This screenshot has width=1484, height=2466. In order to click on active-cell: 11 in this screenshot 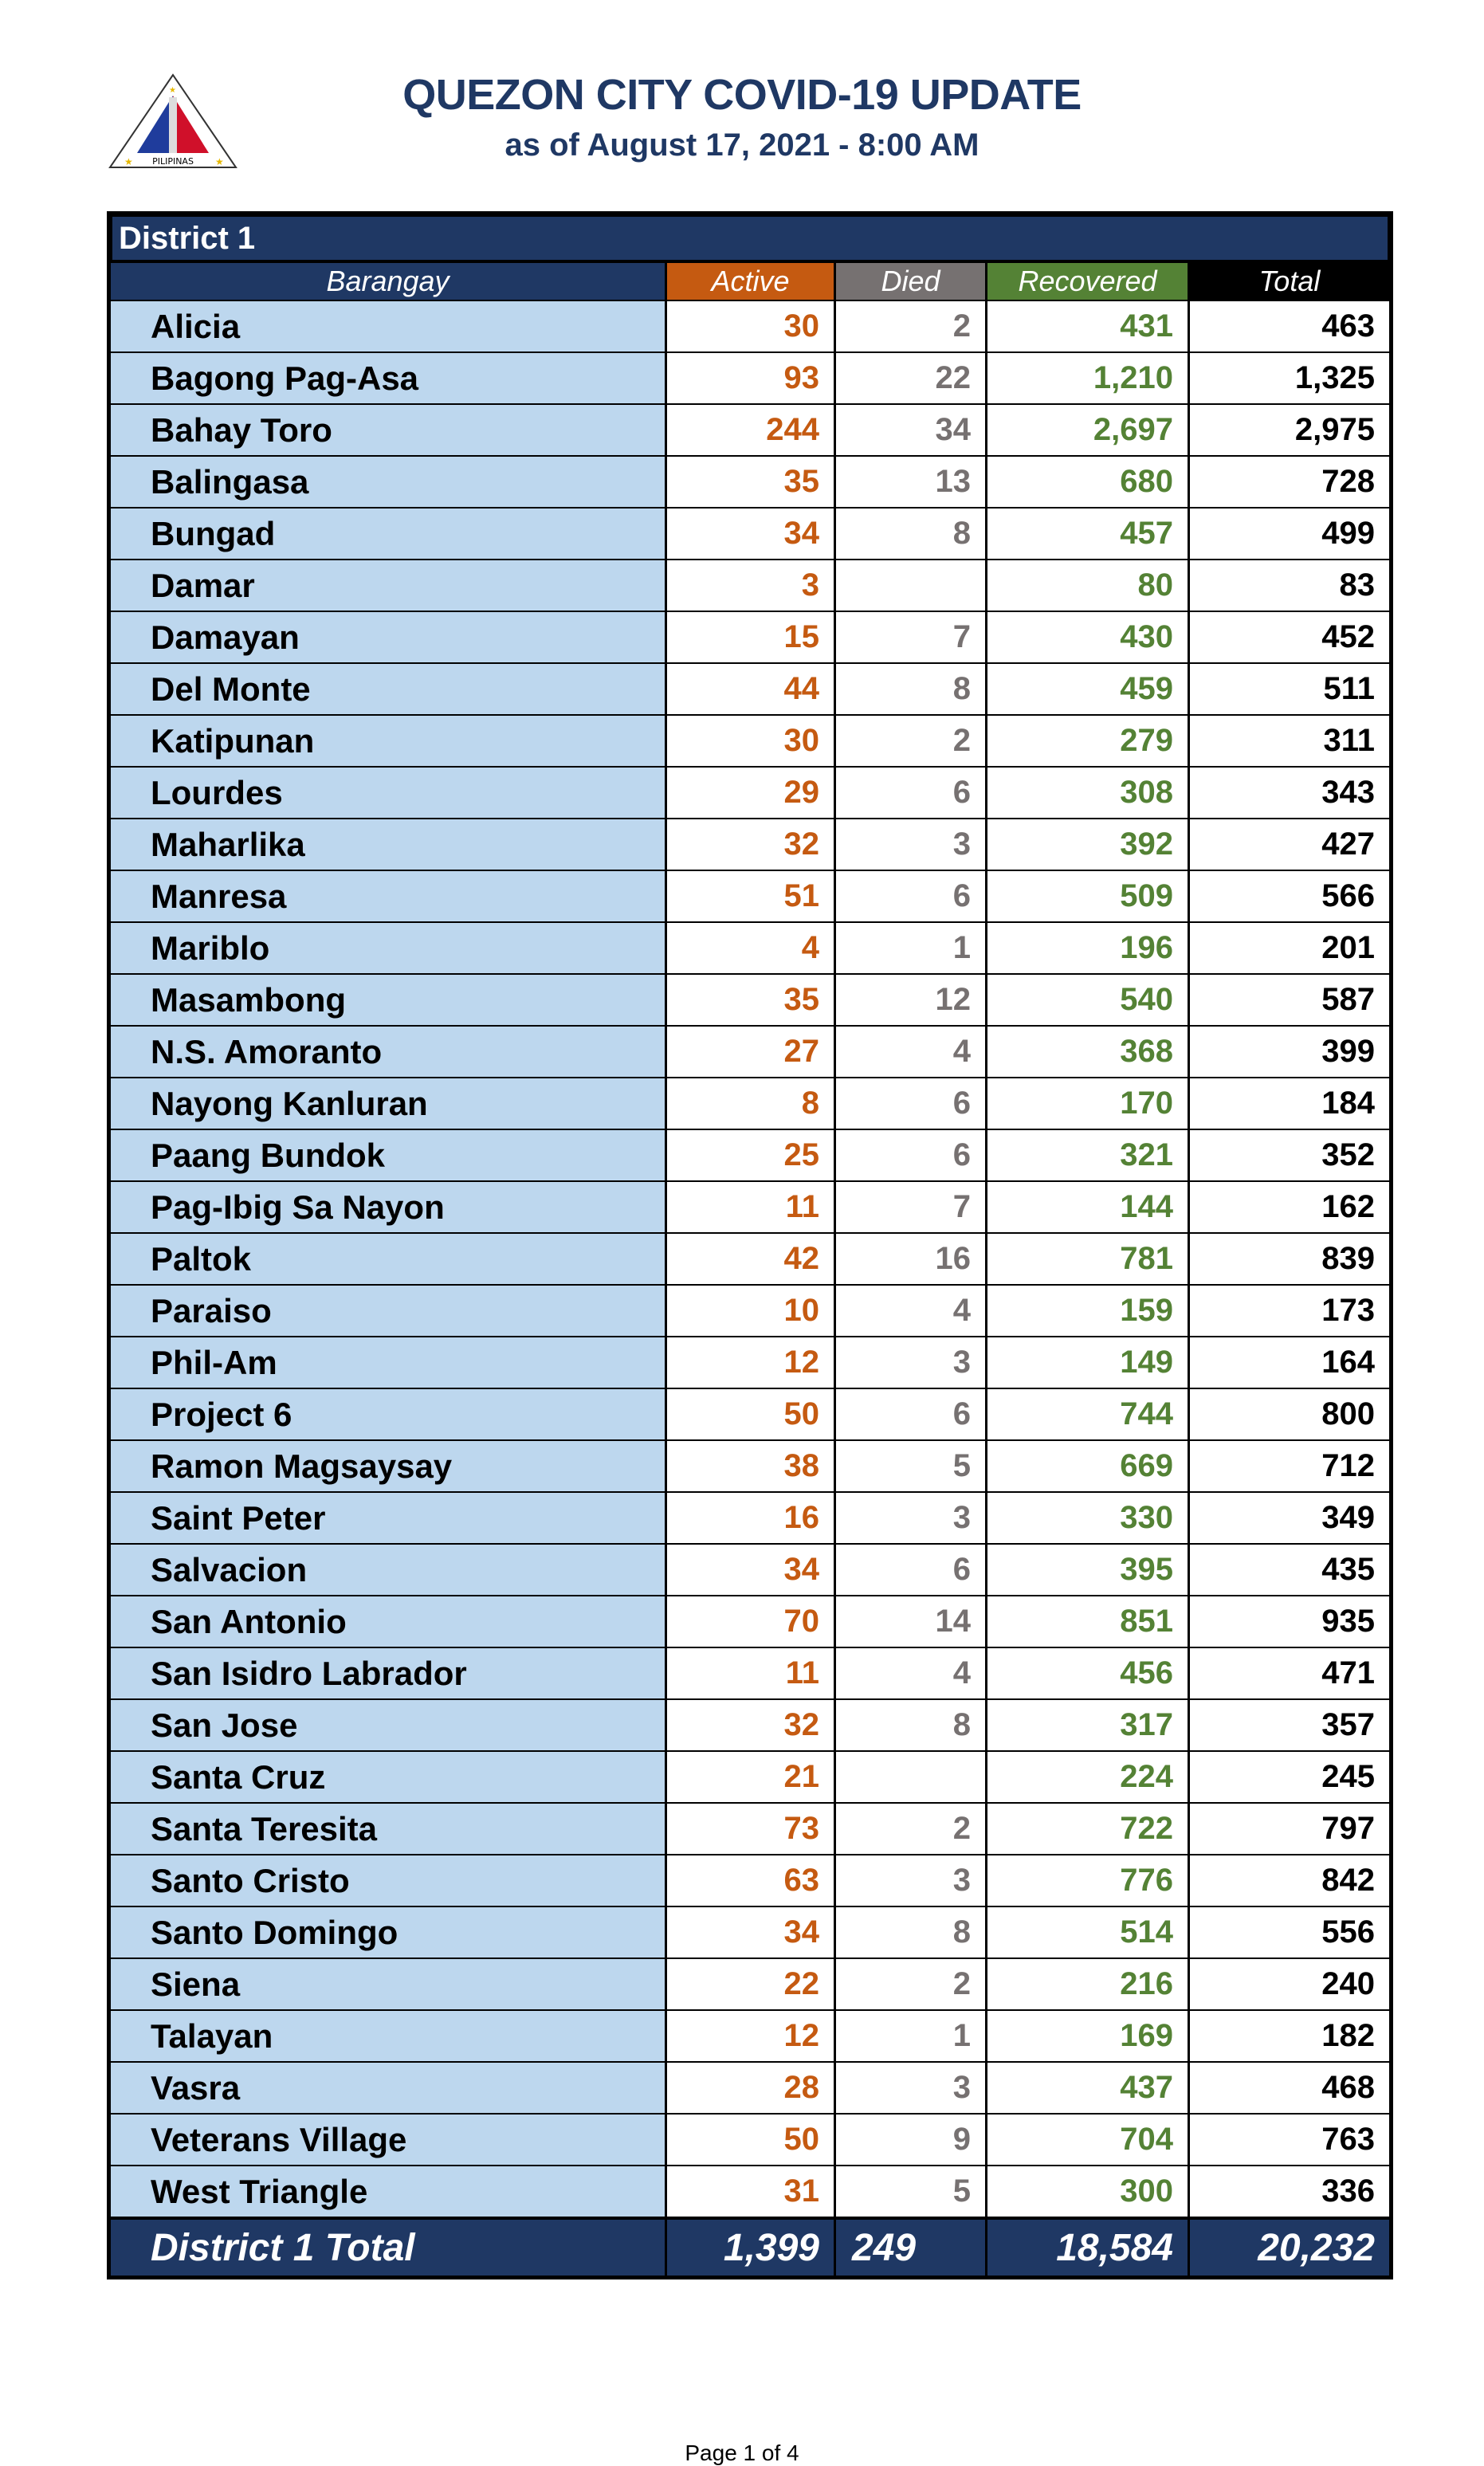, I will do `click(751, 1673)`.